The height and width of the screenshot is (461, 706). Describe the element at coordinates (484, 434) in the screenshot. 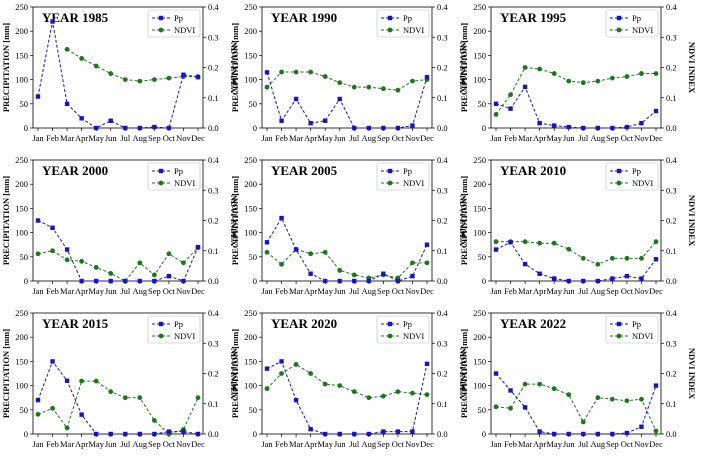

I see `left-tick-label: 0` at that location.